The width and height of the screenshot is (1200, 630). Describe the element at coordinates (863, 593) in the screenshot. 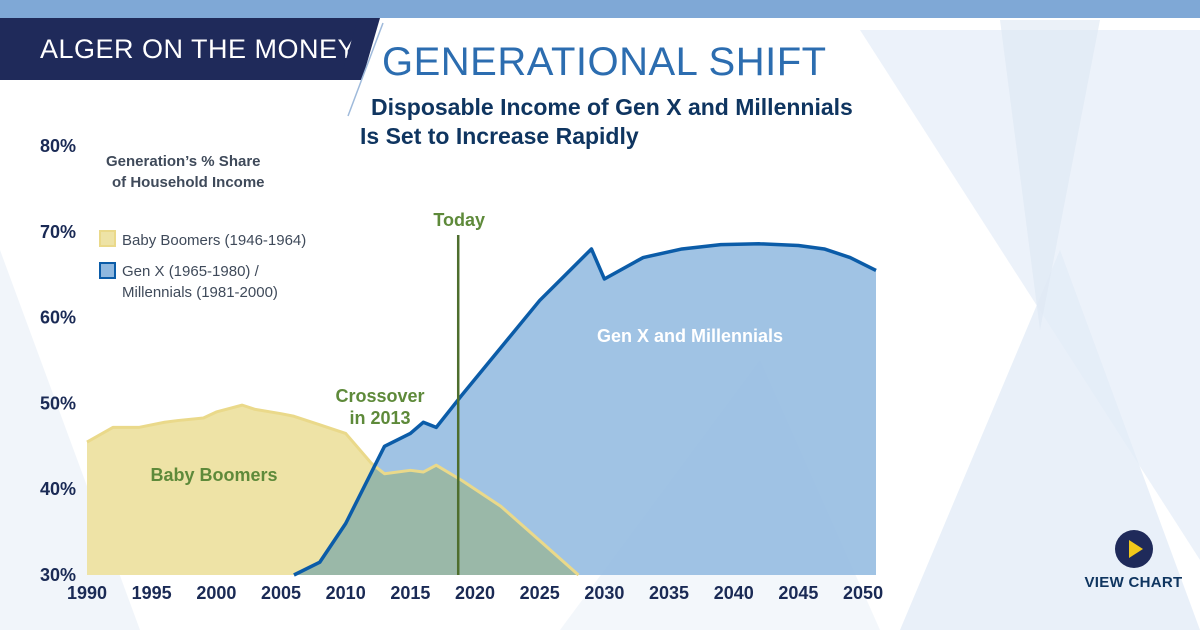

I see `x-tick-label: 2050` at that location.